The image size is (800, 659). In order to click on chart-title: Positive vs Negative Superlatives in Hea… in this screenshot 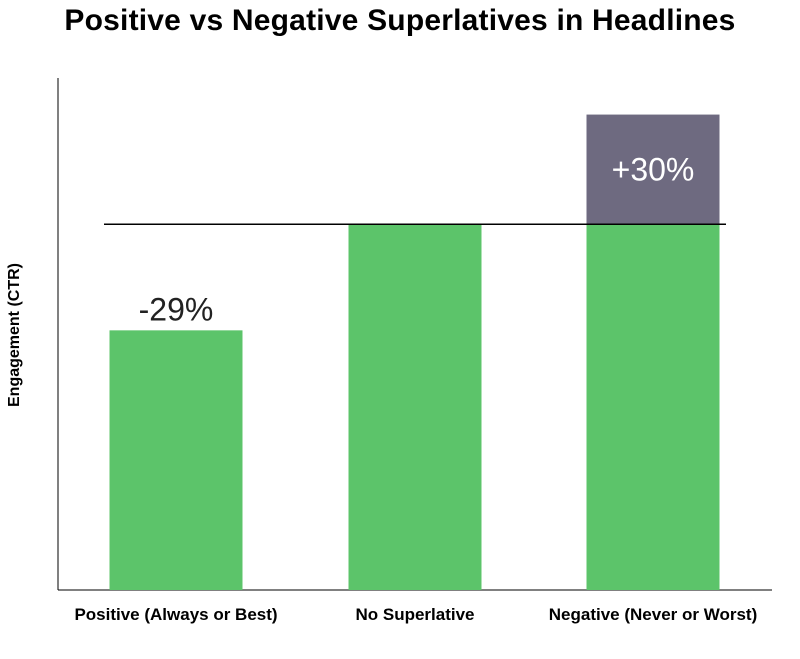, I will do `click(400, 20)`.